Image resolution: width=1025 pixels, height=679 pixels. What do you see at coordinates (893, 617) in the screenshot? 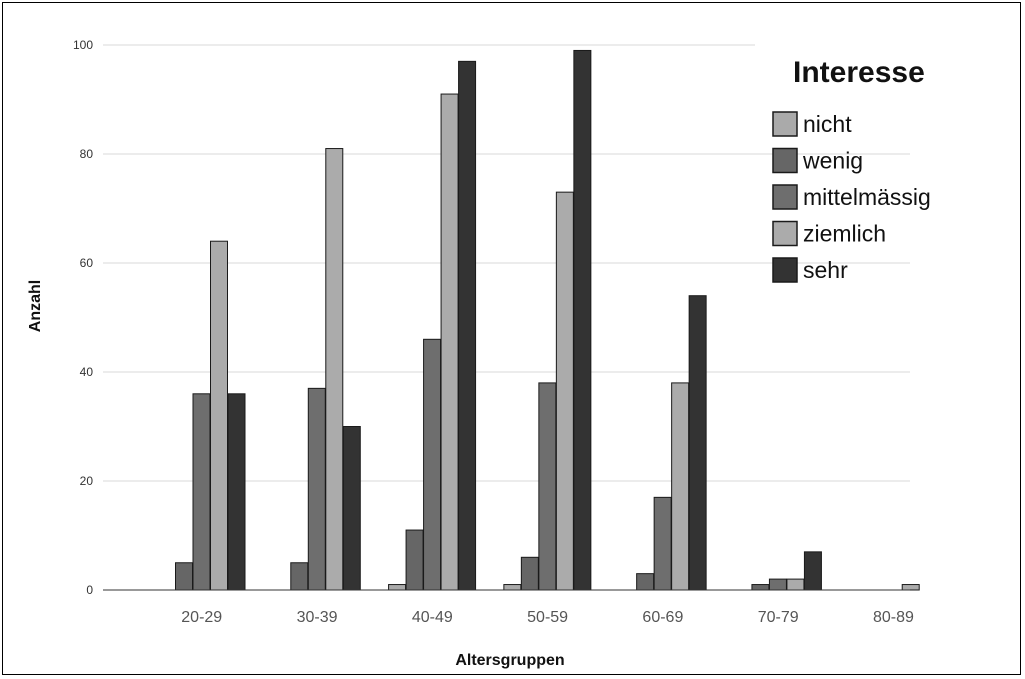
I see `x-tick-label: 80-89` at bounding box center [893, 617].